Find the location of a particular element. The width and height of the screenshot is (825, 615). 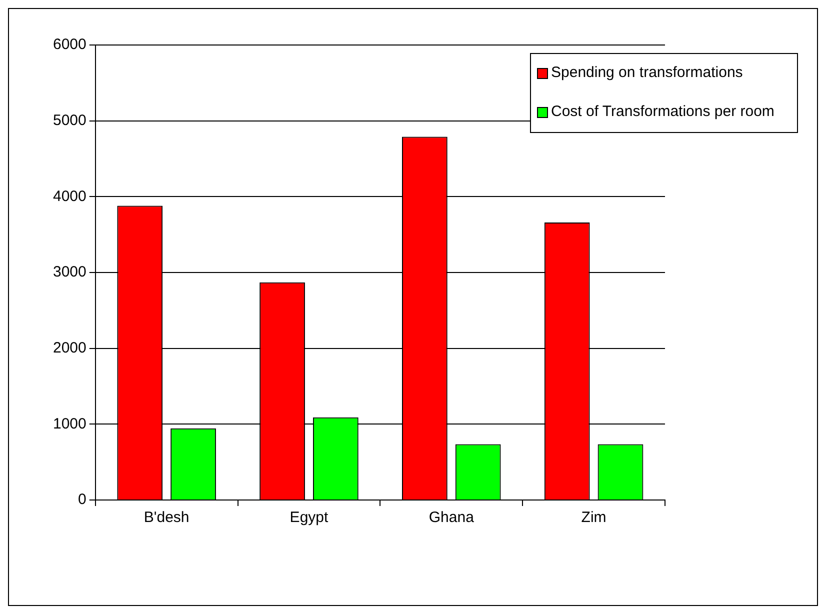

y-tick-label: 1000 is located at coordinates (69, 423).